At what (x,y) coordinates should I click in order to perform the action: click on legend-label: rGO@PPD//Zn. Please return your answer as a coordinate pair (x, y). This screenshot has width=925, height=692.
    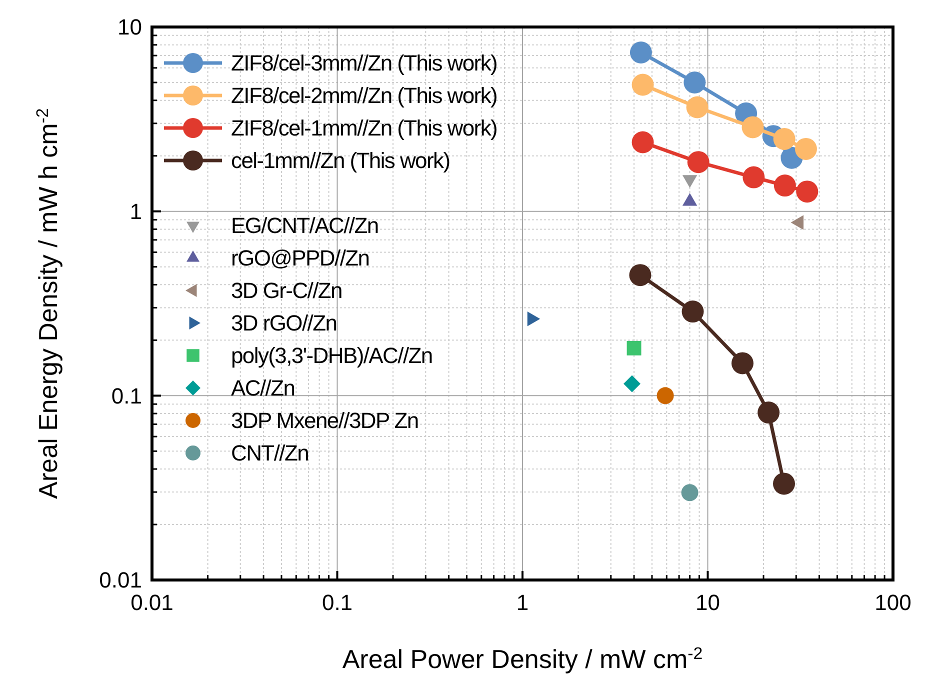
    Looking at the image, I should click on (300, 258).